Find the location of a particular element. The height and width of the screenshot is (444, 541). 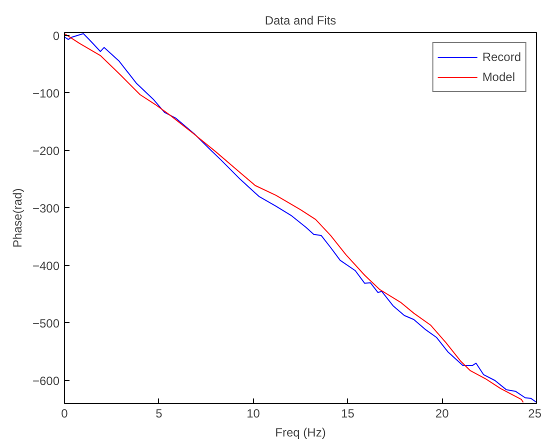

x-tick-label: 20 is located at coordinates (442, 413).